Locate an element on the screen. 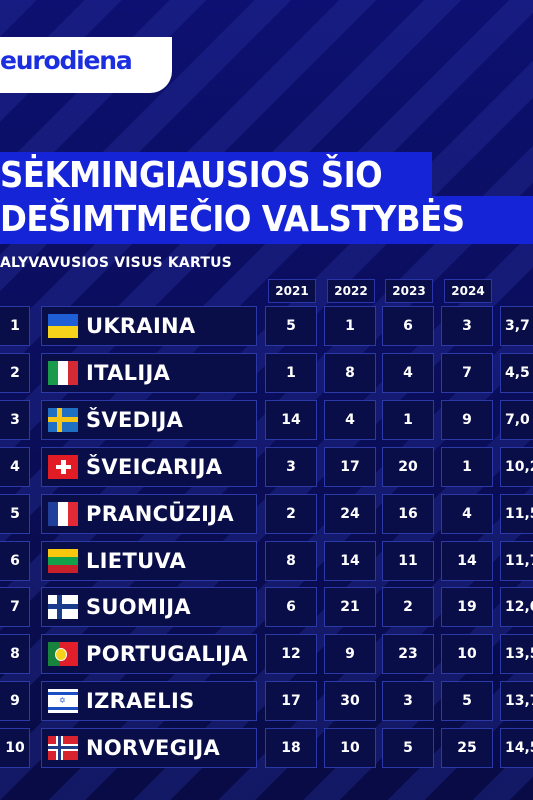  place-cell-2023: 4 is located at coordinates (408, 373).